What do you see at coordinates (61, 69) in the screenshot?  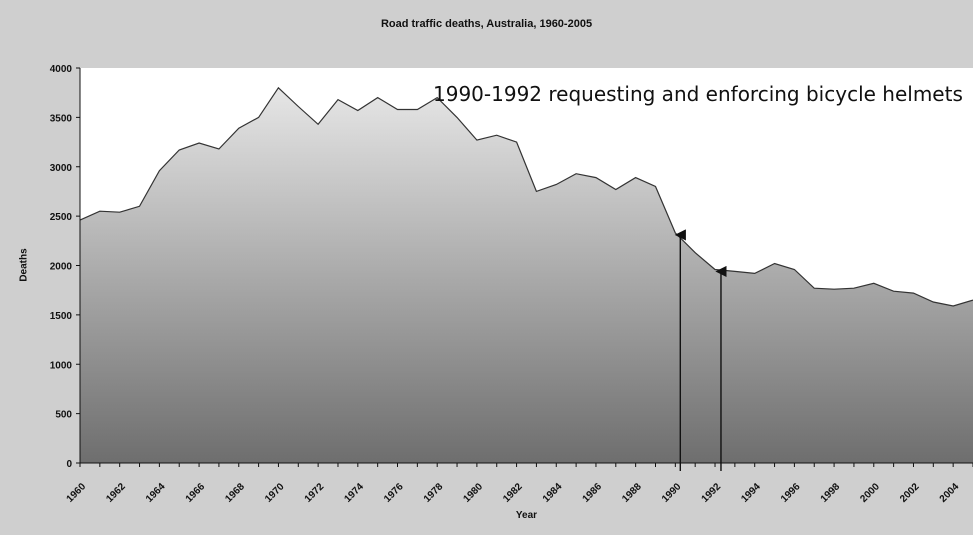 I see `y-tick-label: 4000` at bounding box center [61, 69].